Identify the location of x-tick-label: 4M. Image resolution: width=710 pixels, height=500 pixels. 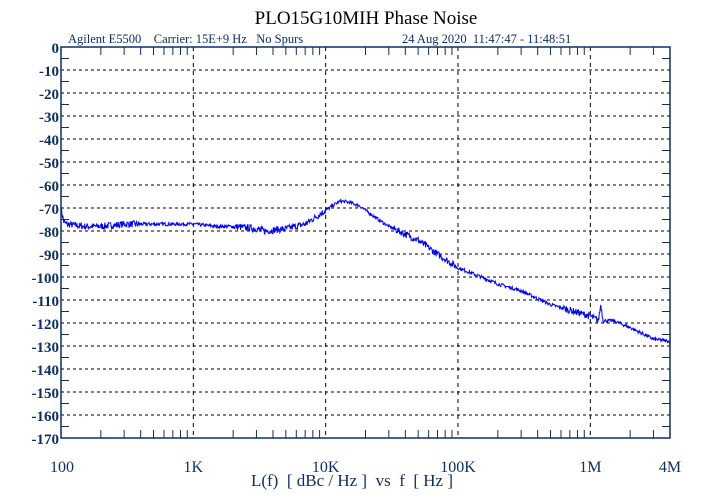
(670, 467).